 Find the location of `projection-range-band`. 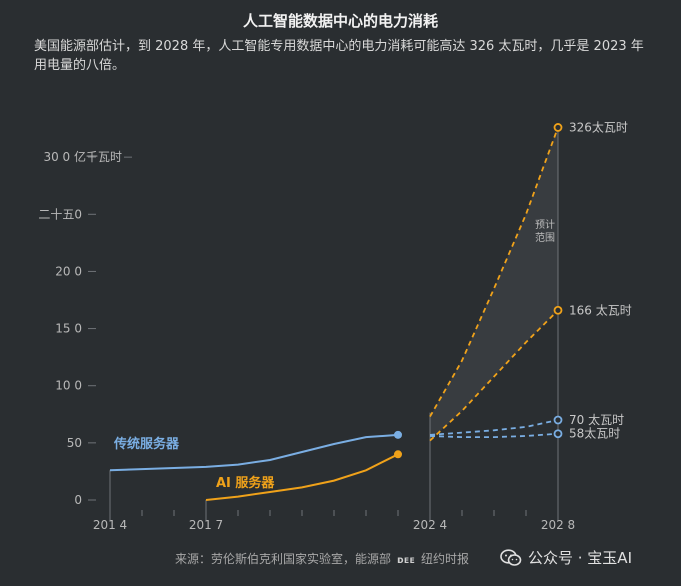

projection-range-band is located at coordinates (494, 284).